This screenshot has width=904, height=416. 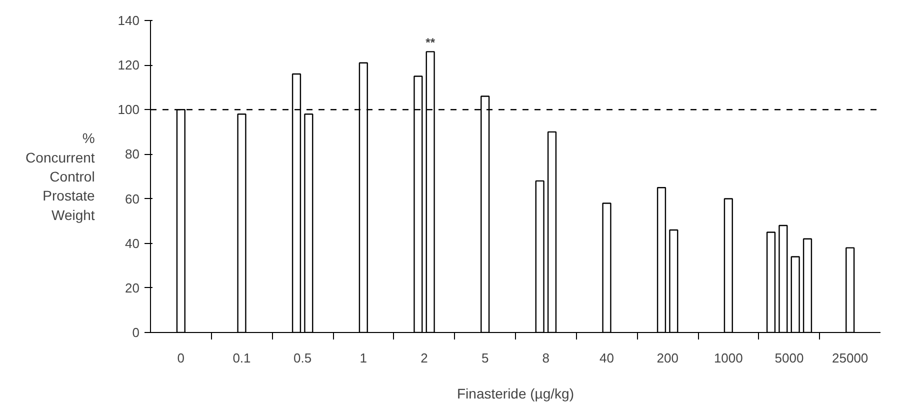 I want to click on x-tick-label: 200, so click(x=667, y=358).